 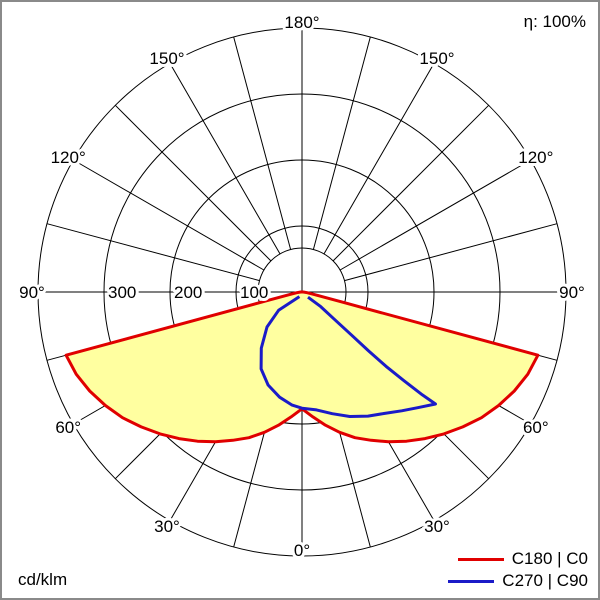 I want to click on legend-line-c0-icon, so click(x=480, y=559).